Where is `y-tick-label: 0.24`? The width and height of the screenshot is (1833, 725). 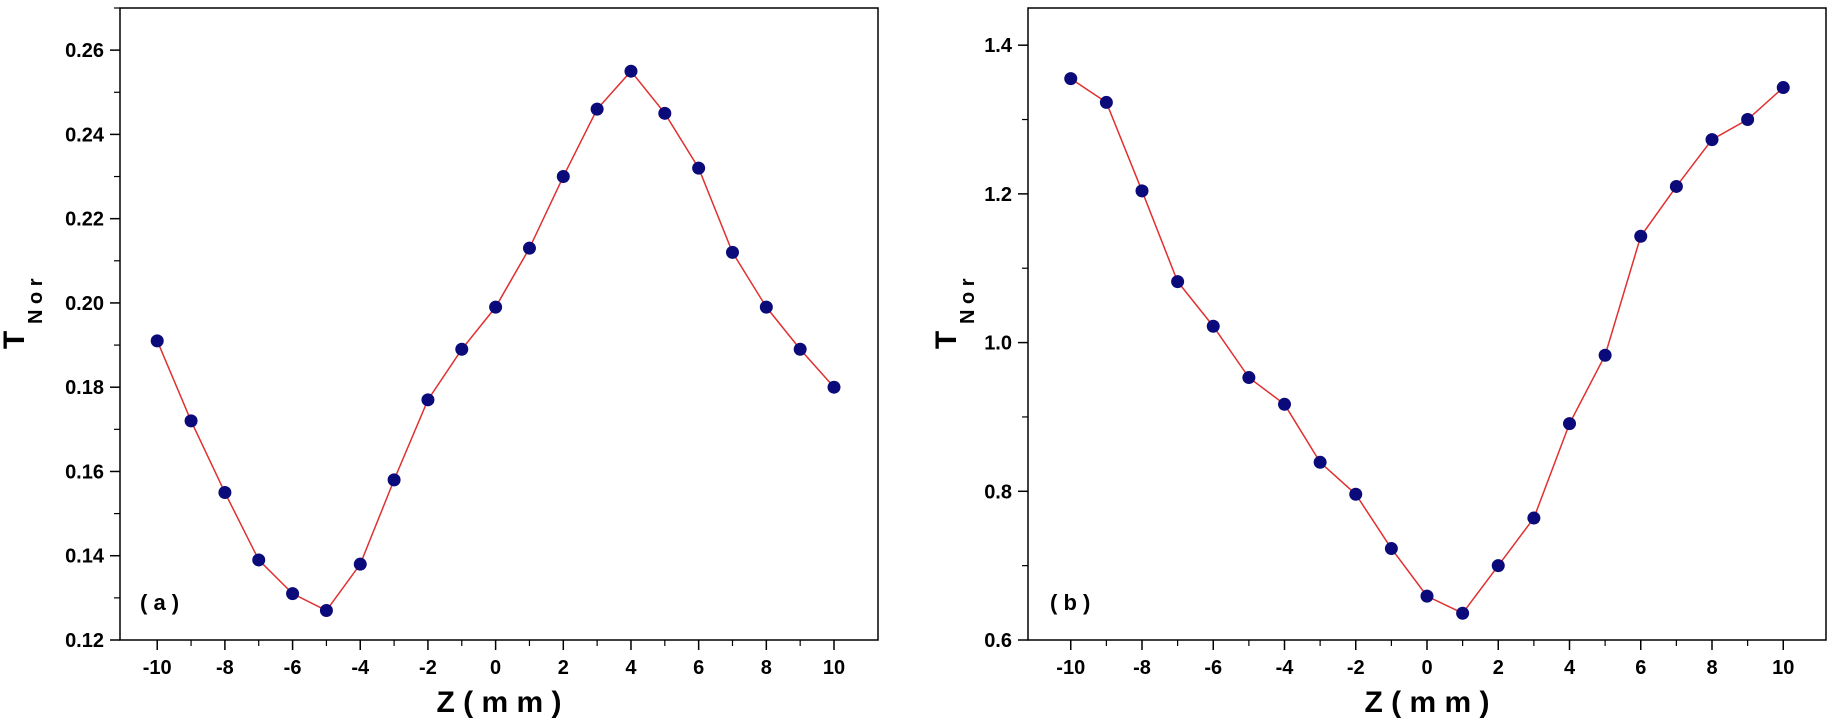
y-tick-label: 0.24 is located at coordinates (85, 135).